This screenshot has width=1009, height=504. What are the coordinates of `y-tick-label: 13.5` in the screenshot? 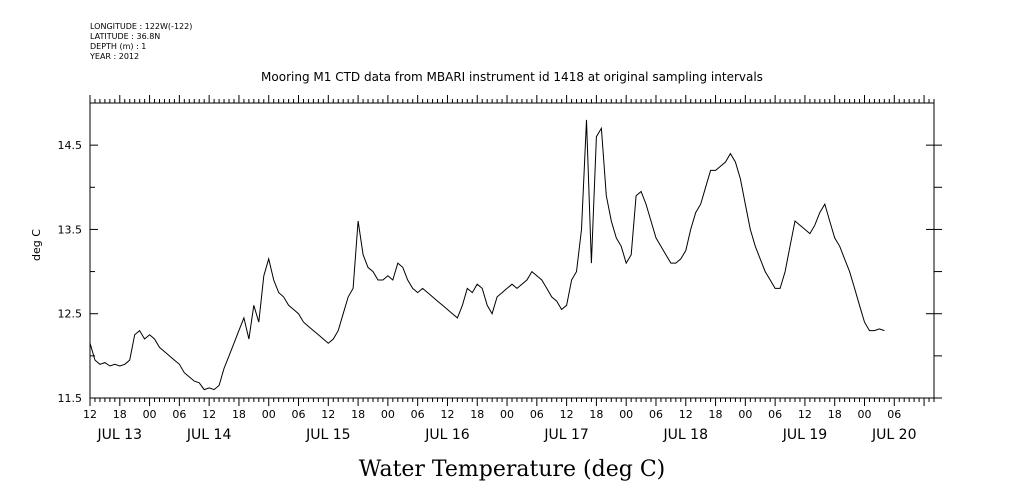 It's located at (70, 229).